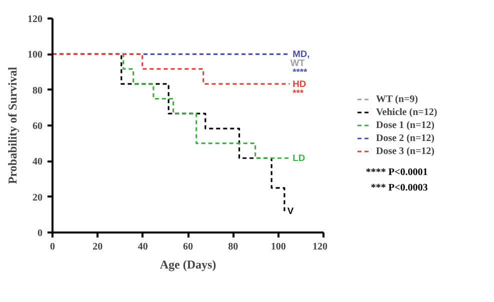 This screenshot has width=494, height=302. Describe the element at coordinates (143, 247) in the screenshot. I see `x-tick-label: 40` at that location.